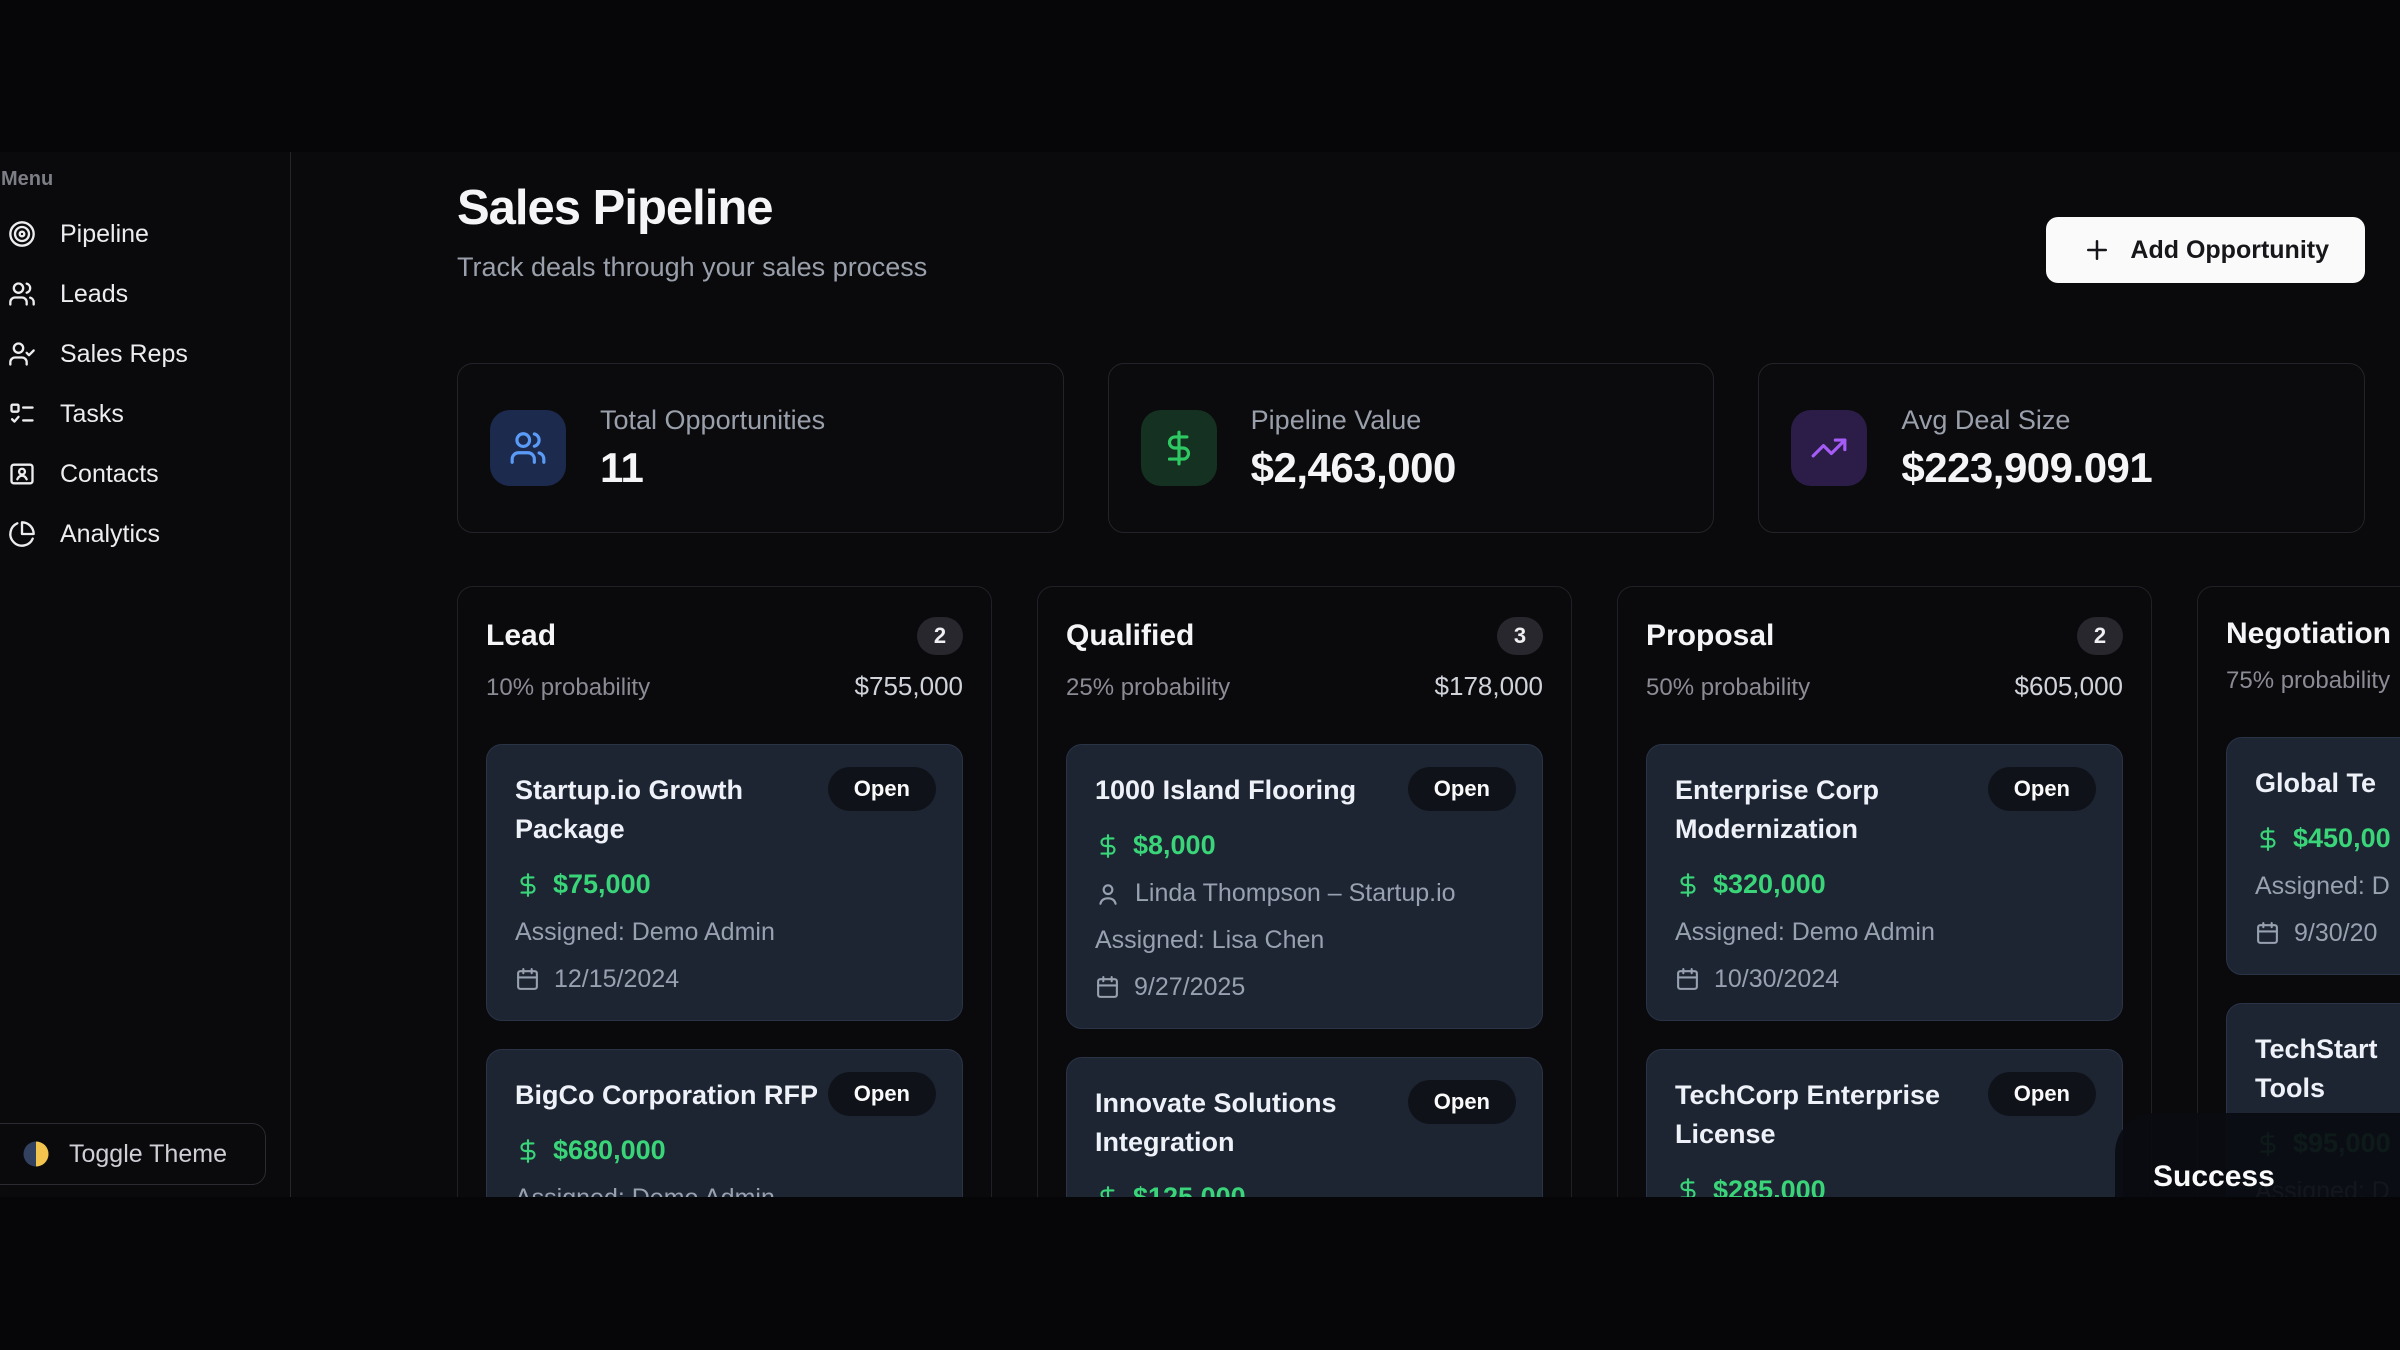 The height and width of the screenshot is (1350, 2400). I want to click on sidebar-item-contacts: Contacts, so click(145, 474).